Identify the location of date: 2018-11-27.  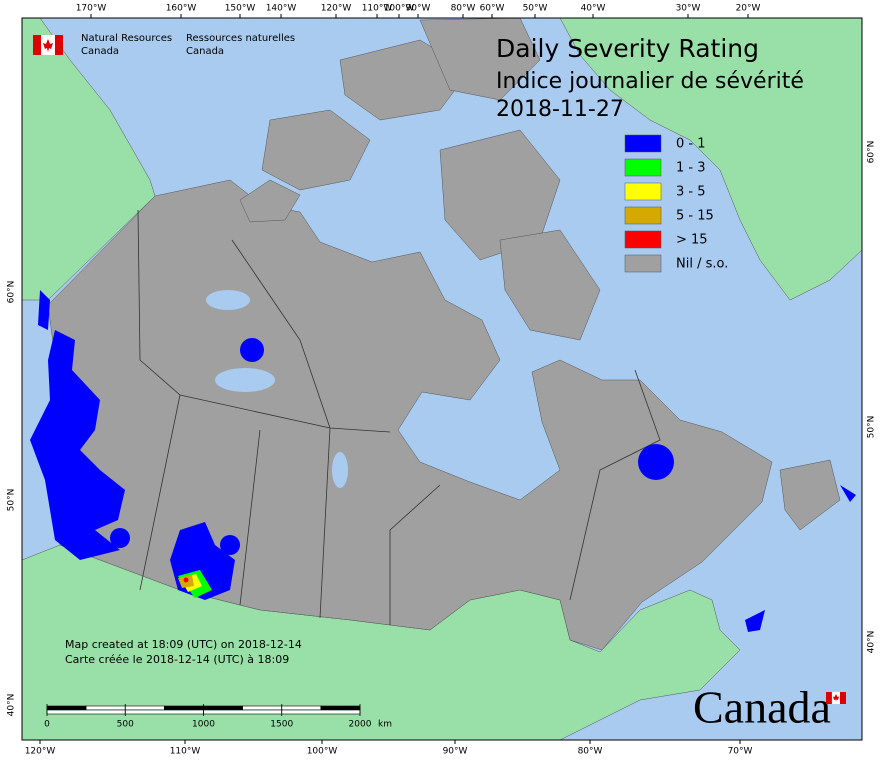
(560, 109).